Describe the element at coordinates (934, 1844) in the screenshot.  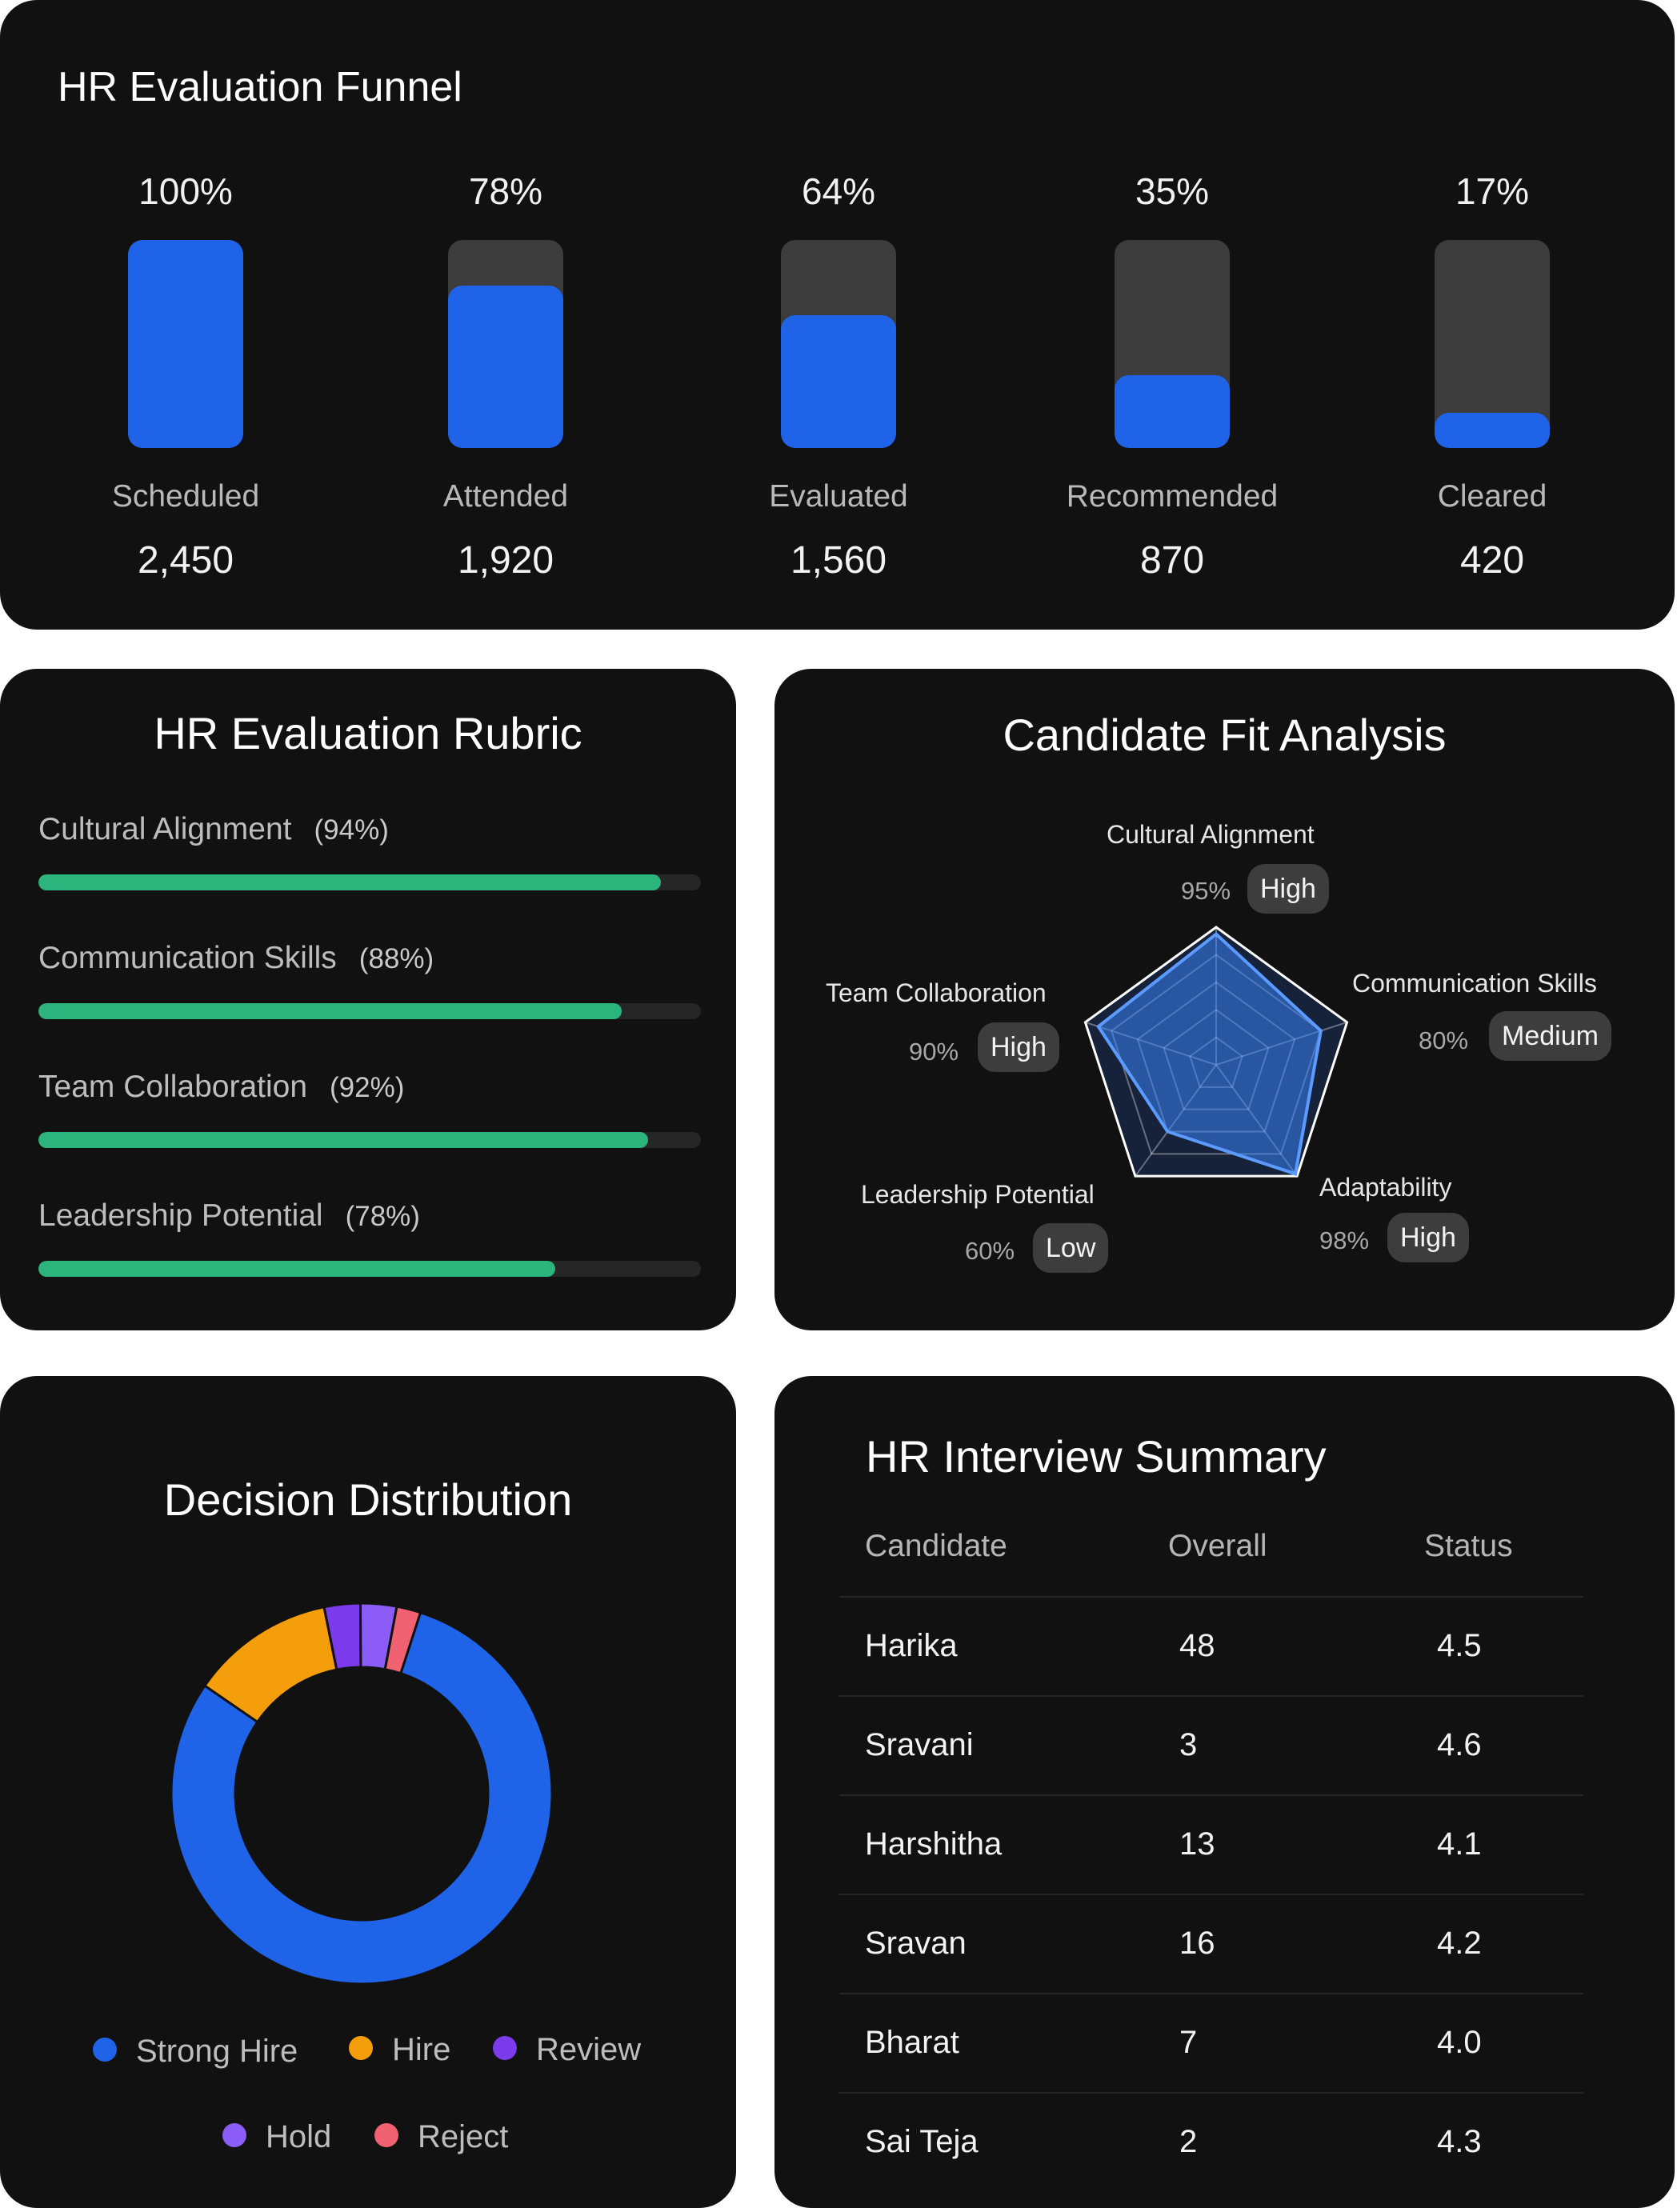
I see `candidate-name: Harshitha` at that location.